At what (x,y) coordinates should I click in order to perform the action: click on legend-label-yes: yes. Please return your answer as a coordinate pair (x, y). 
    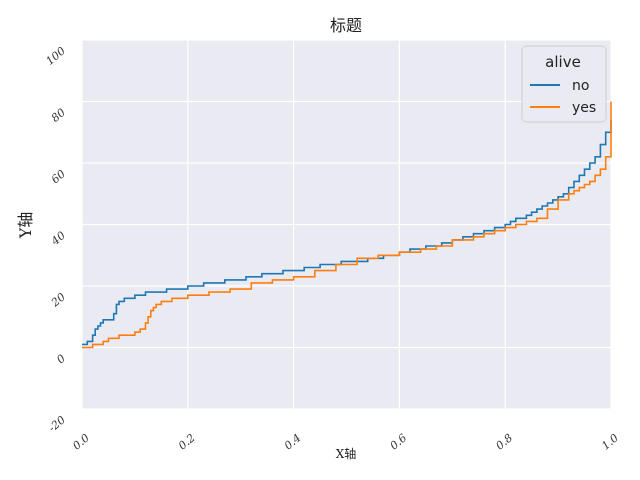
    Looking at the image, I should click on (584, 108).